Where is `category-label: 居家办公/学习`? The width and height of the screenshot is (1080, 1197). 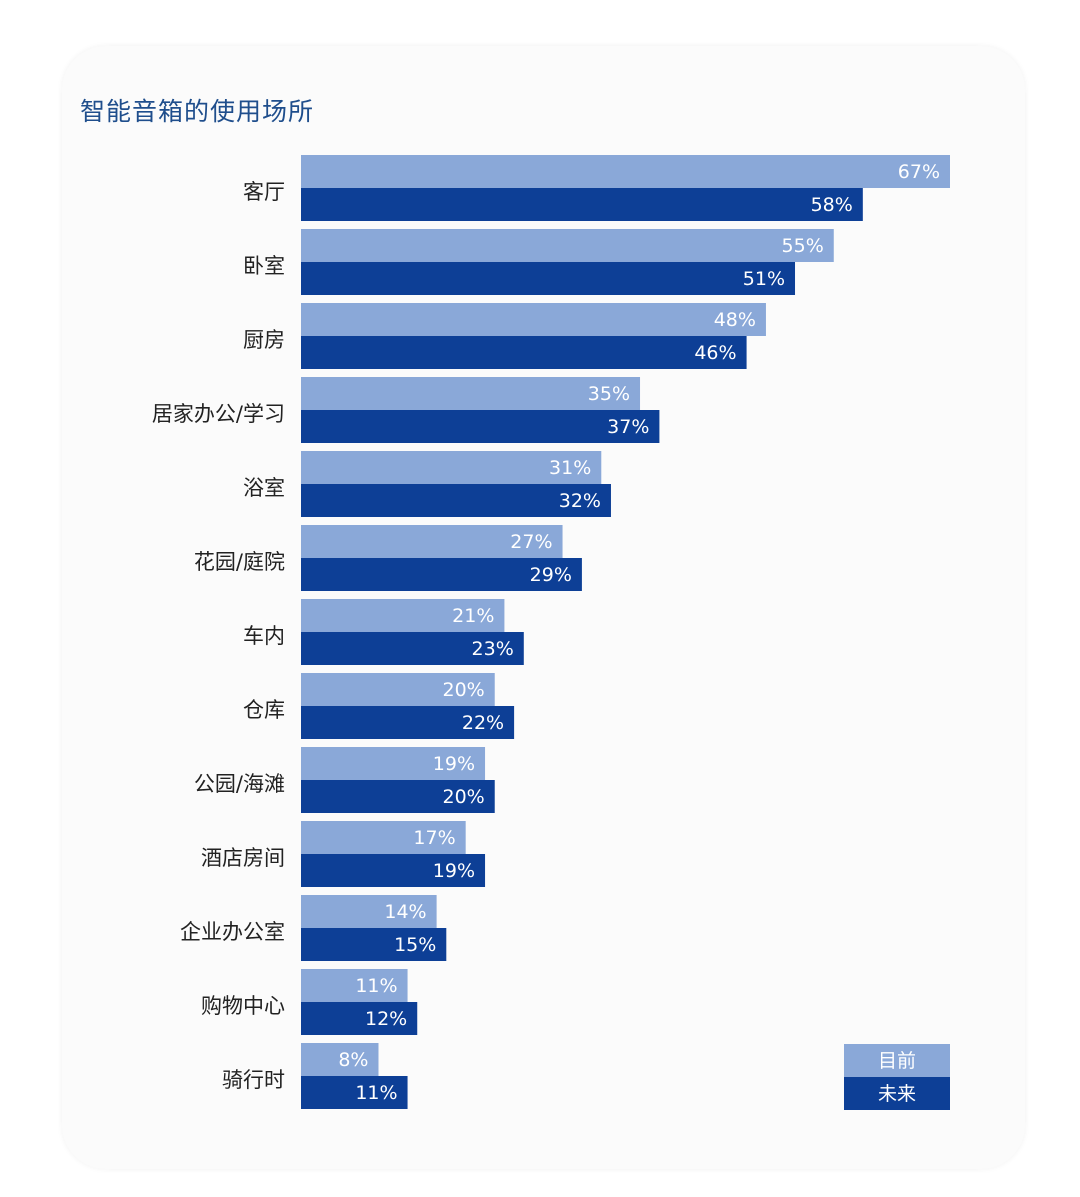
category-label: 居家办公/学习 is located at coordinates (218, 414).